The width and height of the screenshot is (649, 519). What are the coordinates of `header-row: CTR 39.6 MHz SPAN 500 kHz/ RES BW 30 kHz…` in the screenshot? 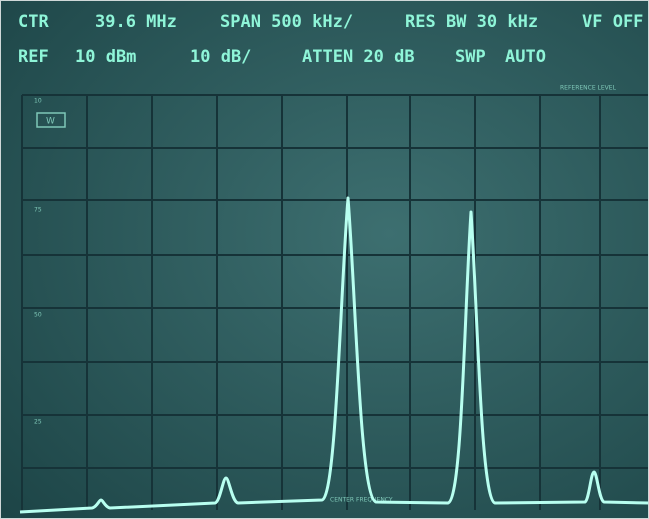 It's located at (330, 22).